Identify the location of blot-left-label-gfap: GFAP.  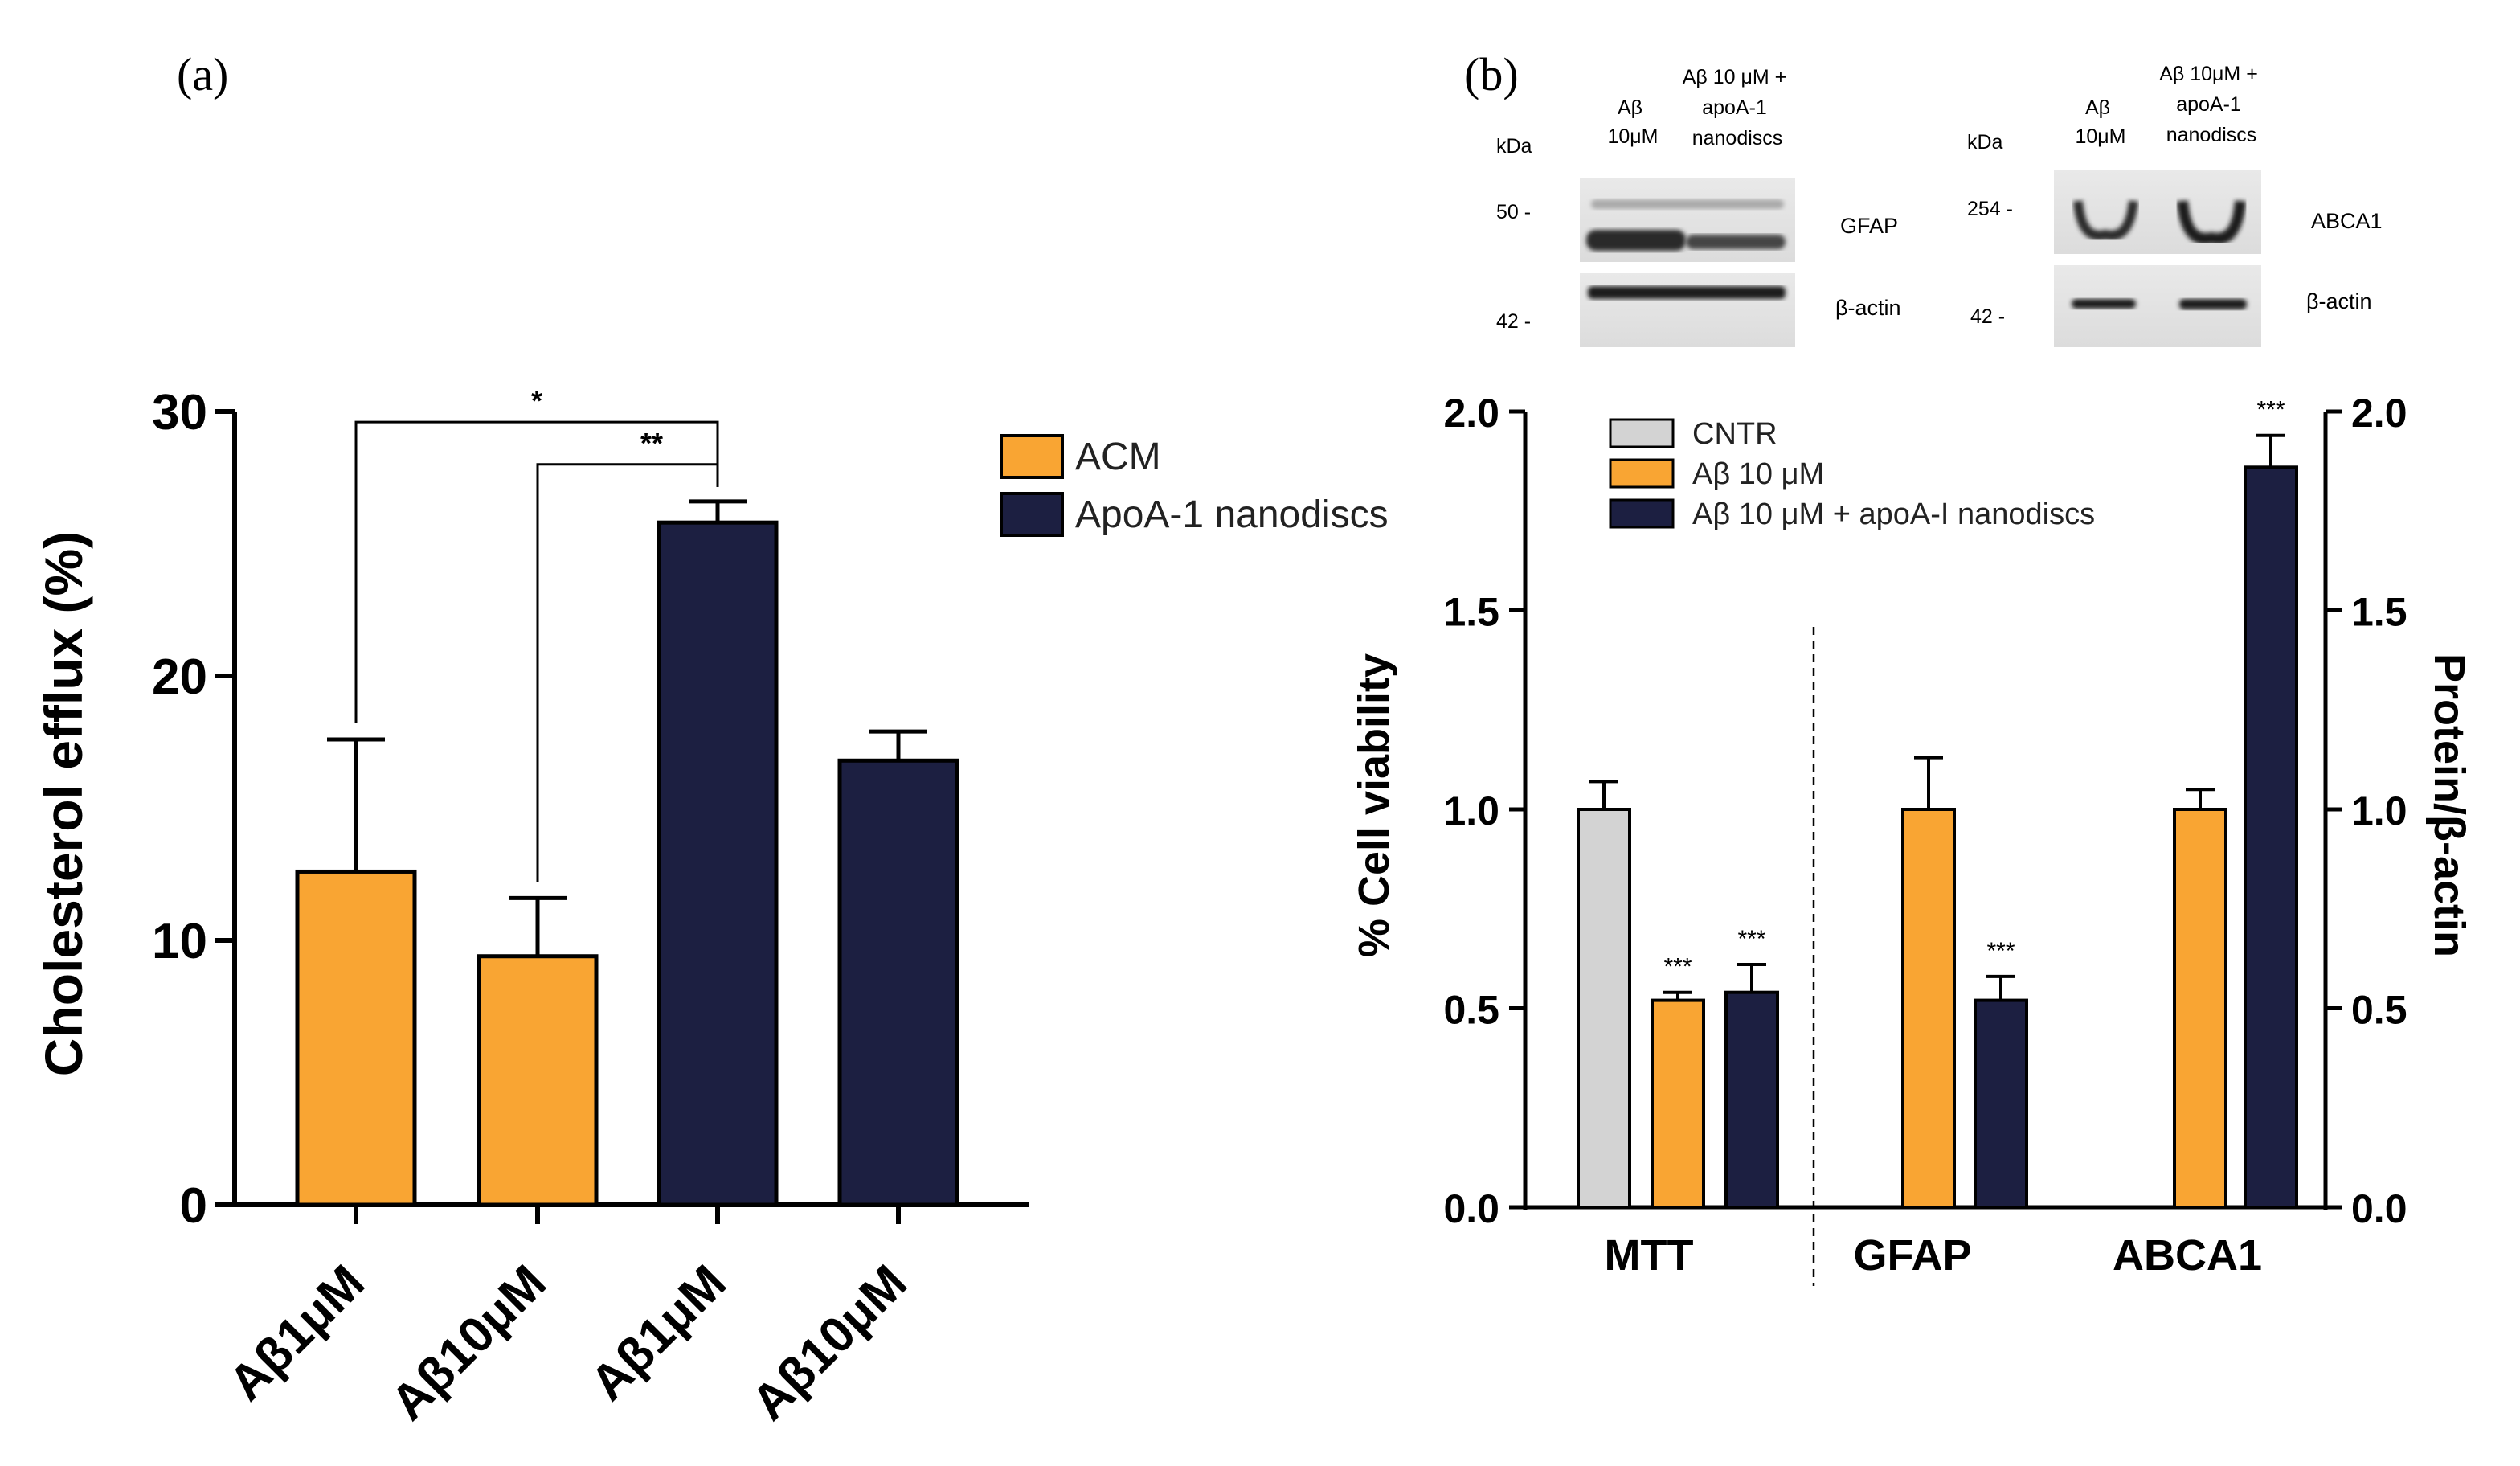
(1869, 226).